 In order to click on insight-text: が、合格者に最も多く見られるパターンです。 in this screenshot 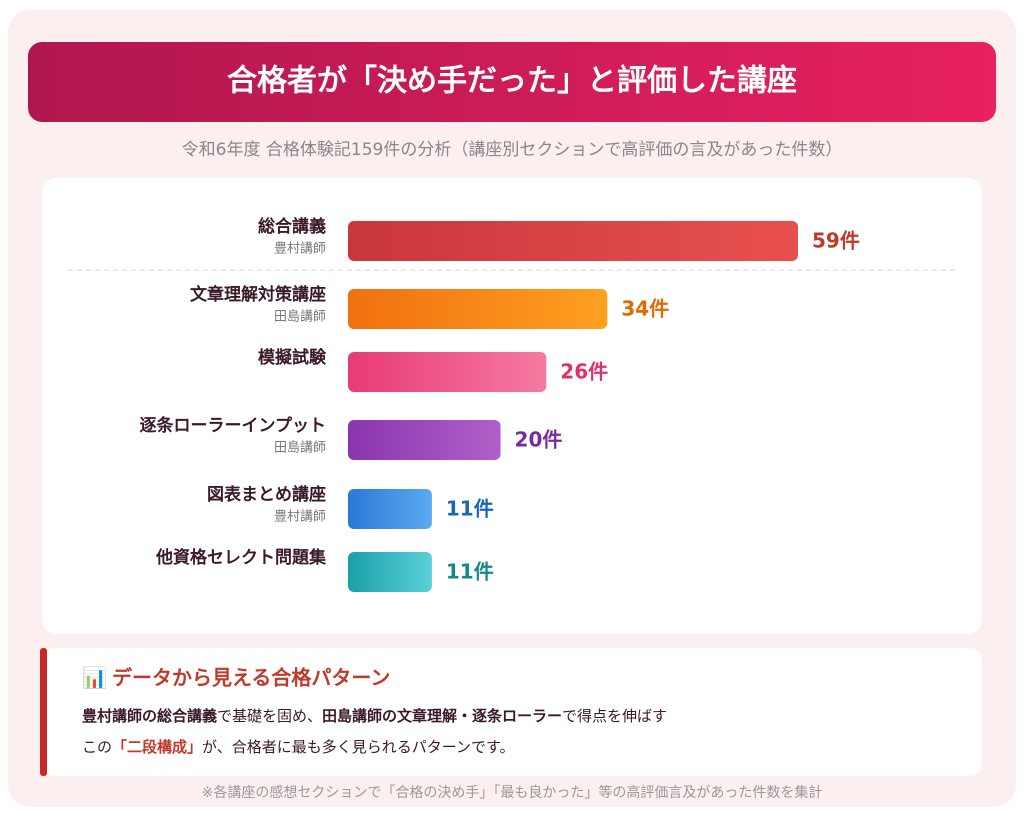, I will do `click(358, 747)`.